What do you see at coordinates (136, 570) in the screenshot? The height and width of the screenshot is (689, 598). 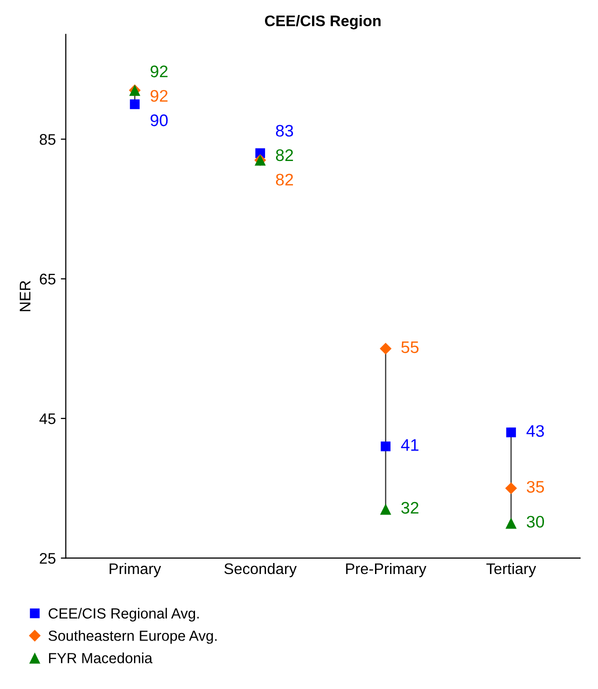 I see `x-tick-label: Primary` at bounding box center [136, 570].